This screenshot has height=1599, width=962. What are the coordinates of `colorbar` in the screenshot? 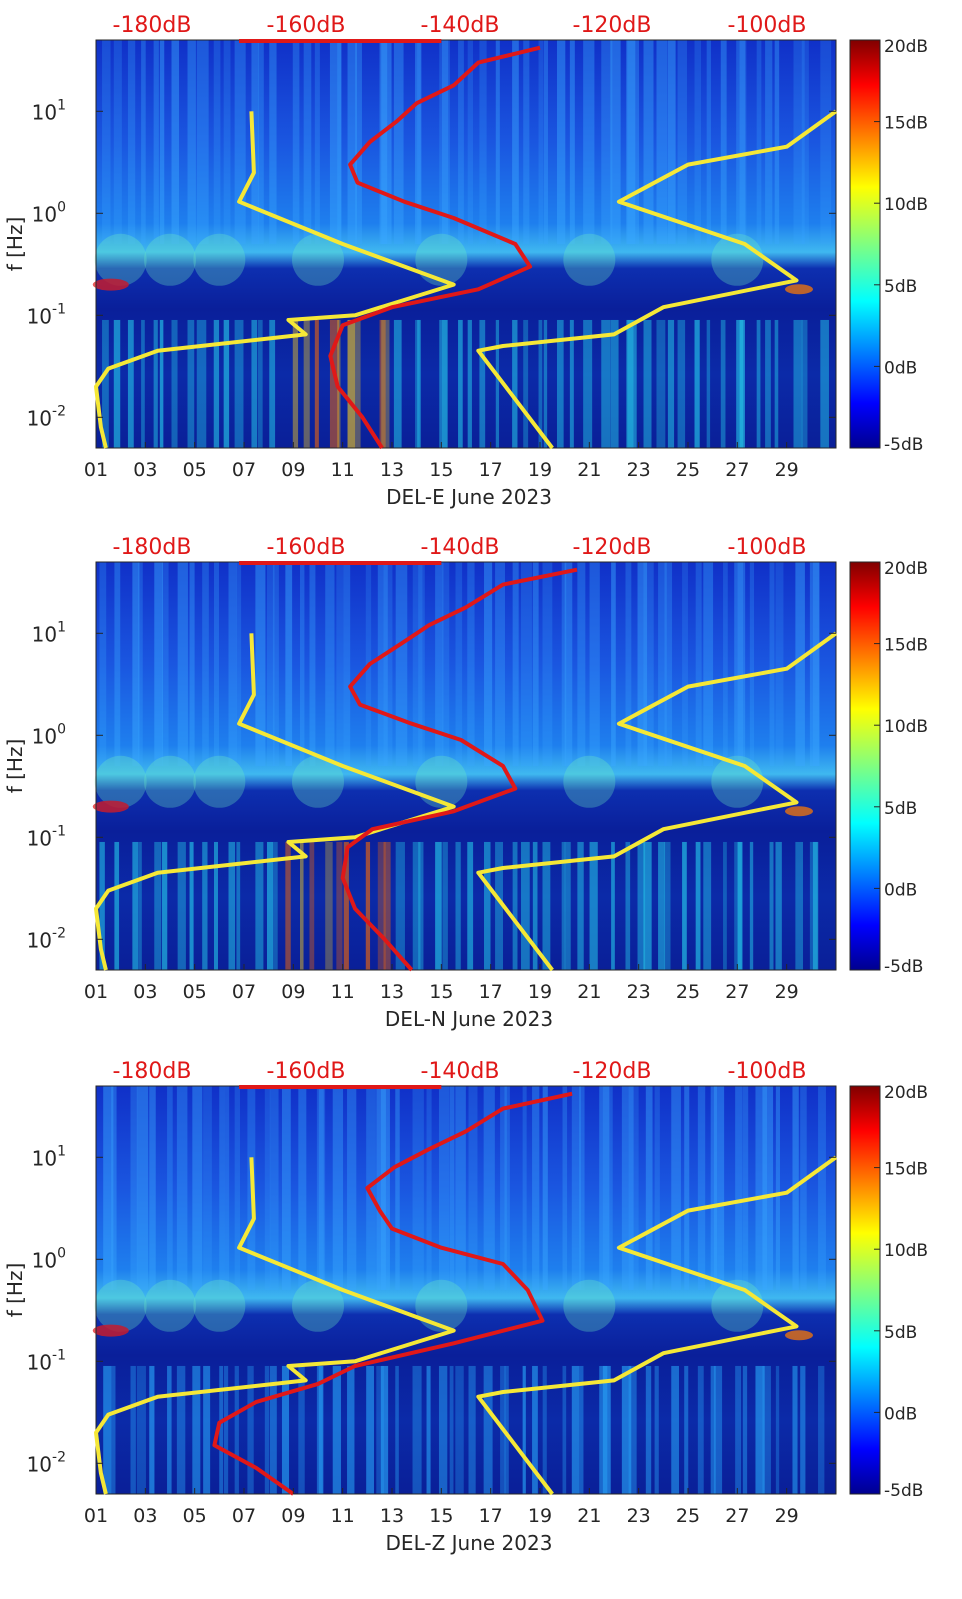 It's located at (865, 244).